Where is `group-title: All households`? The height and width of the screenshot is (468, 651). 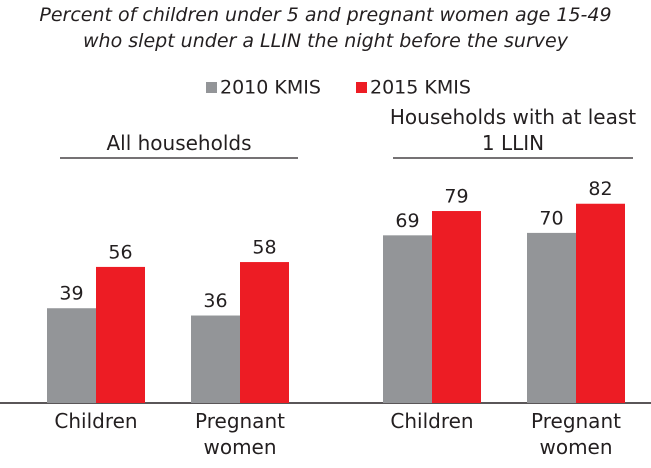 group-title: All households is located at coordinates (179, 143).